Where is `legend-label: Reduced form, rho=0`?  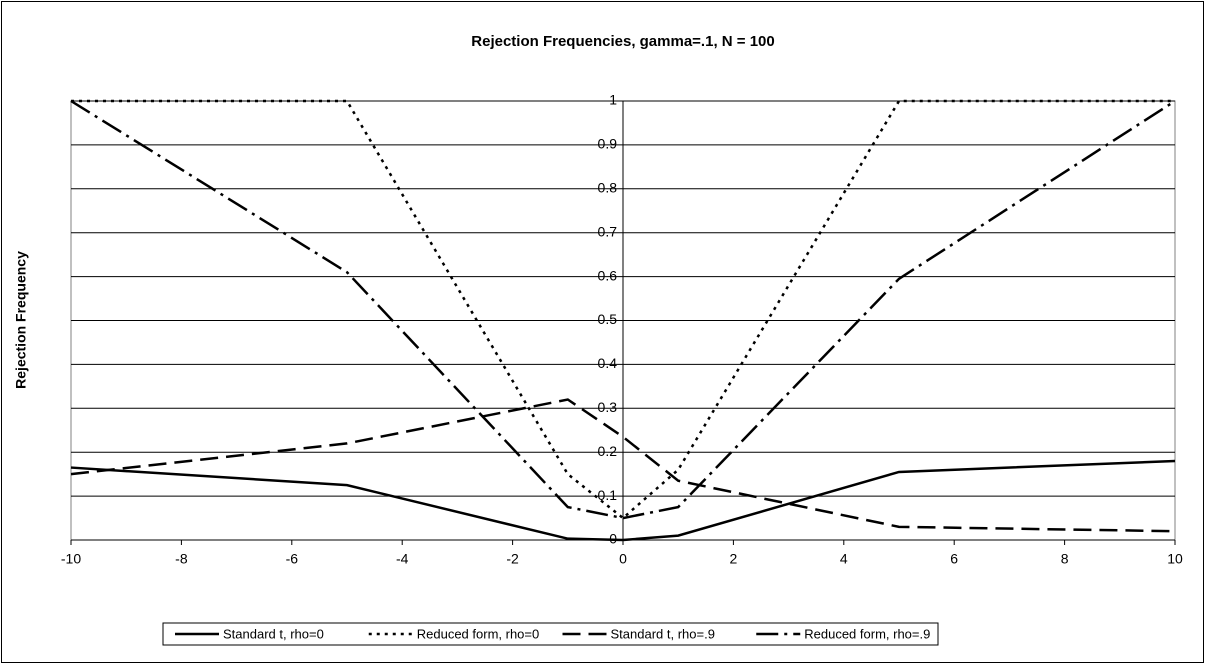 legend-label: Reduced form, rho=0 is located at coordinates (478, 633).